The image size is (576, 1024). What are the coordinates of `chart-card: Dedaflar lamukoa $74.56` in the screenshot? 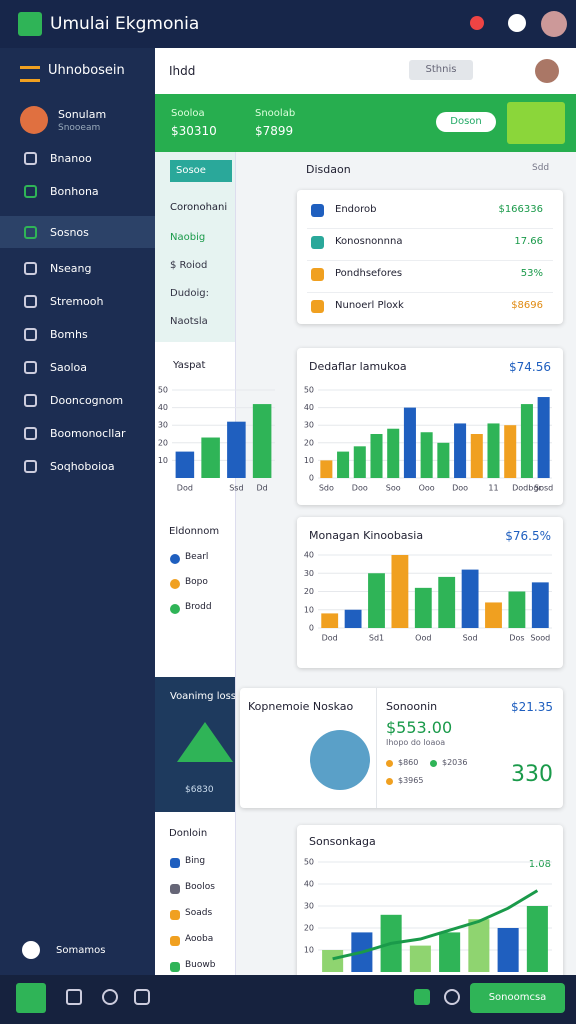 It's located at (430, 426).